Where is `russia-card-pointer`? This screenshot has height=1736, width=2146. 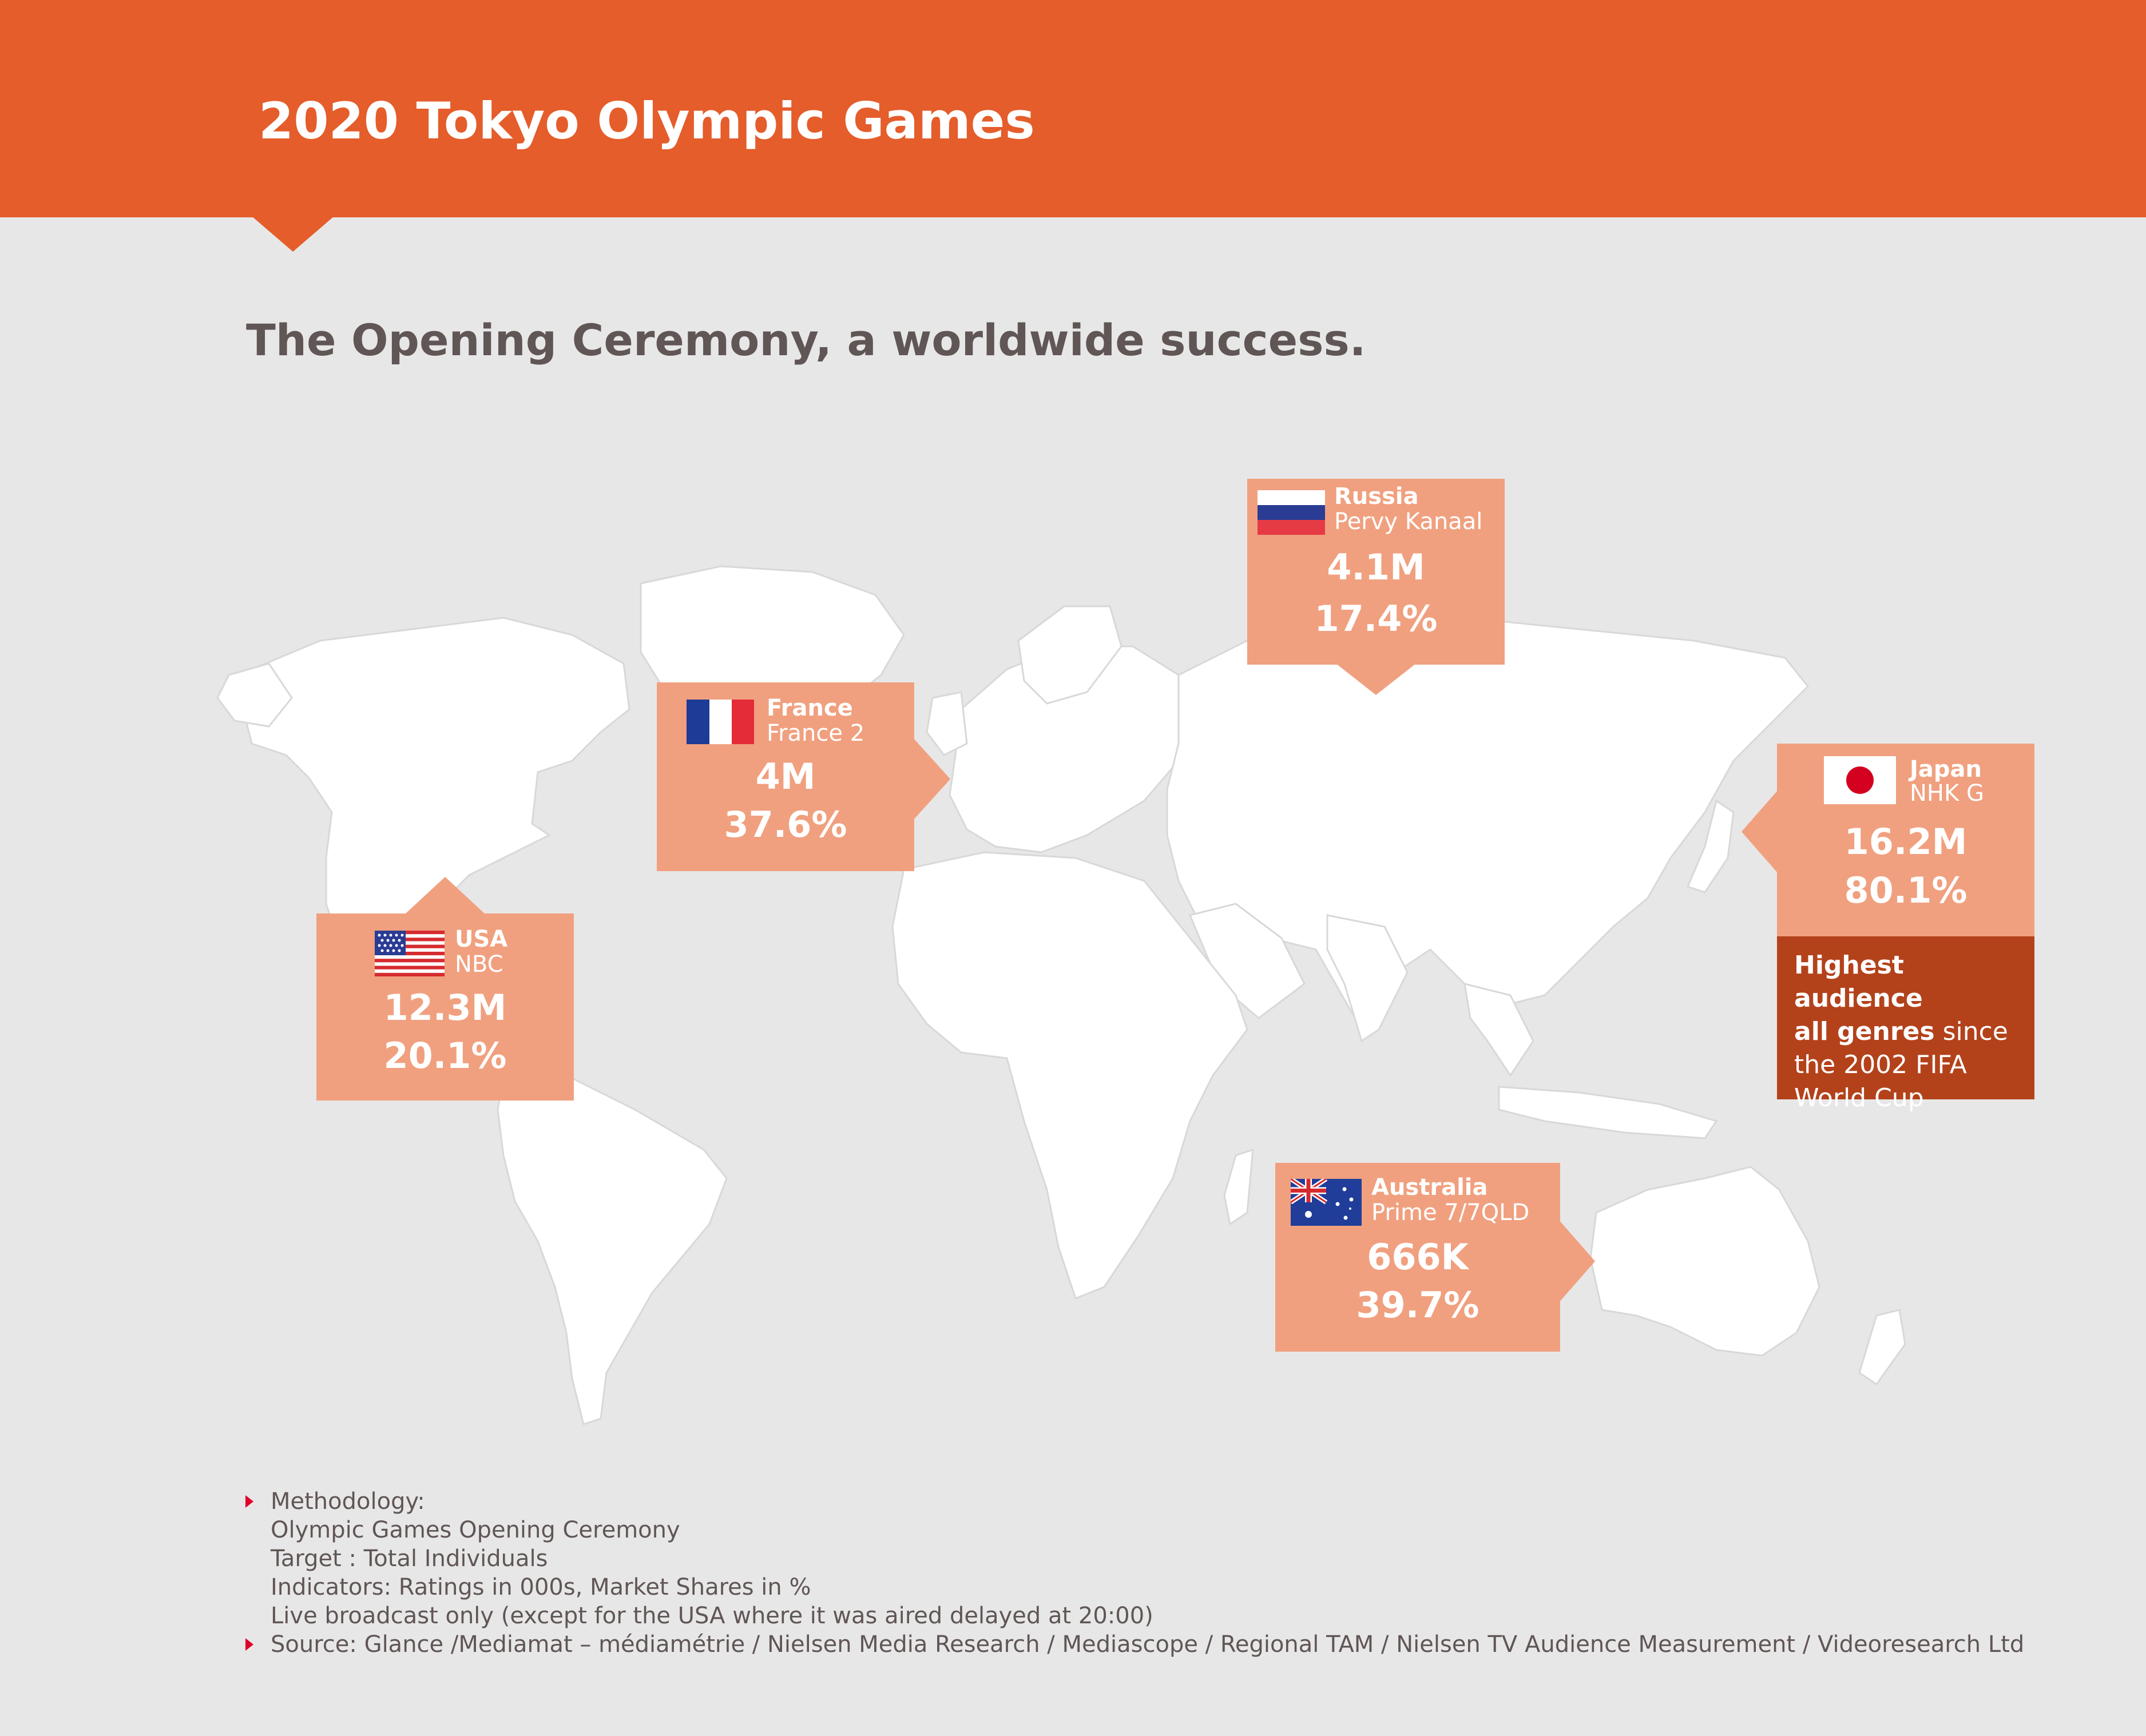 russia-card-pointer is located at coordinates (1376, 679).